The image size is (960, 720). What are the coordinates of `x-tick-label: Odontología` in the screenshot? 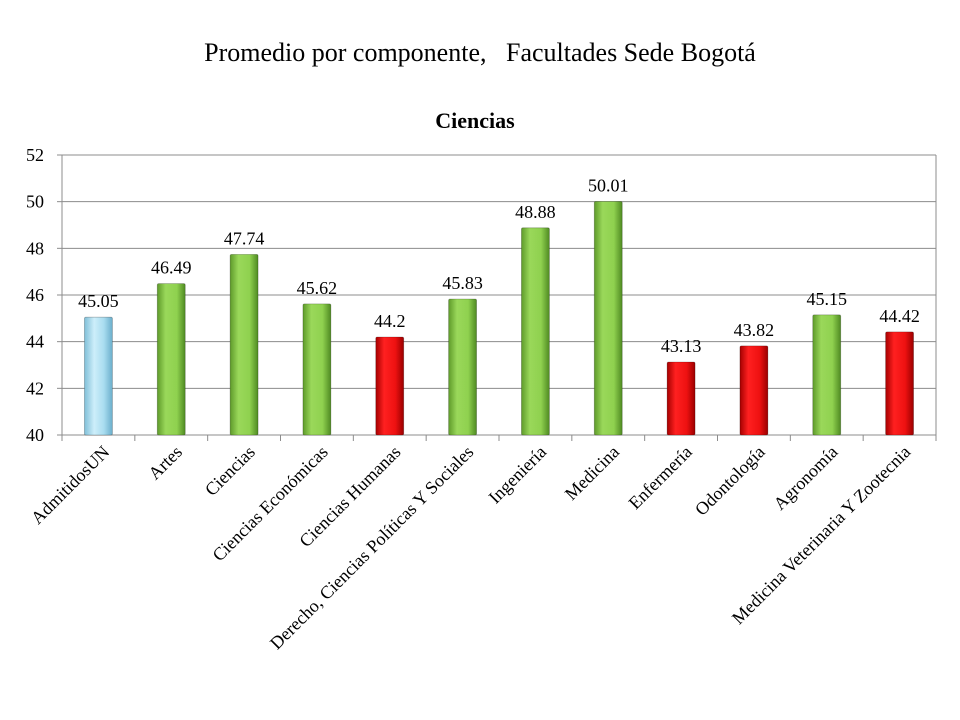 It's located at (730, 481).